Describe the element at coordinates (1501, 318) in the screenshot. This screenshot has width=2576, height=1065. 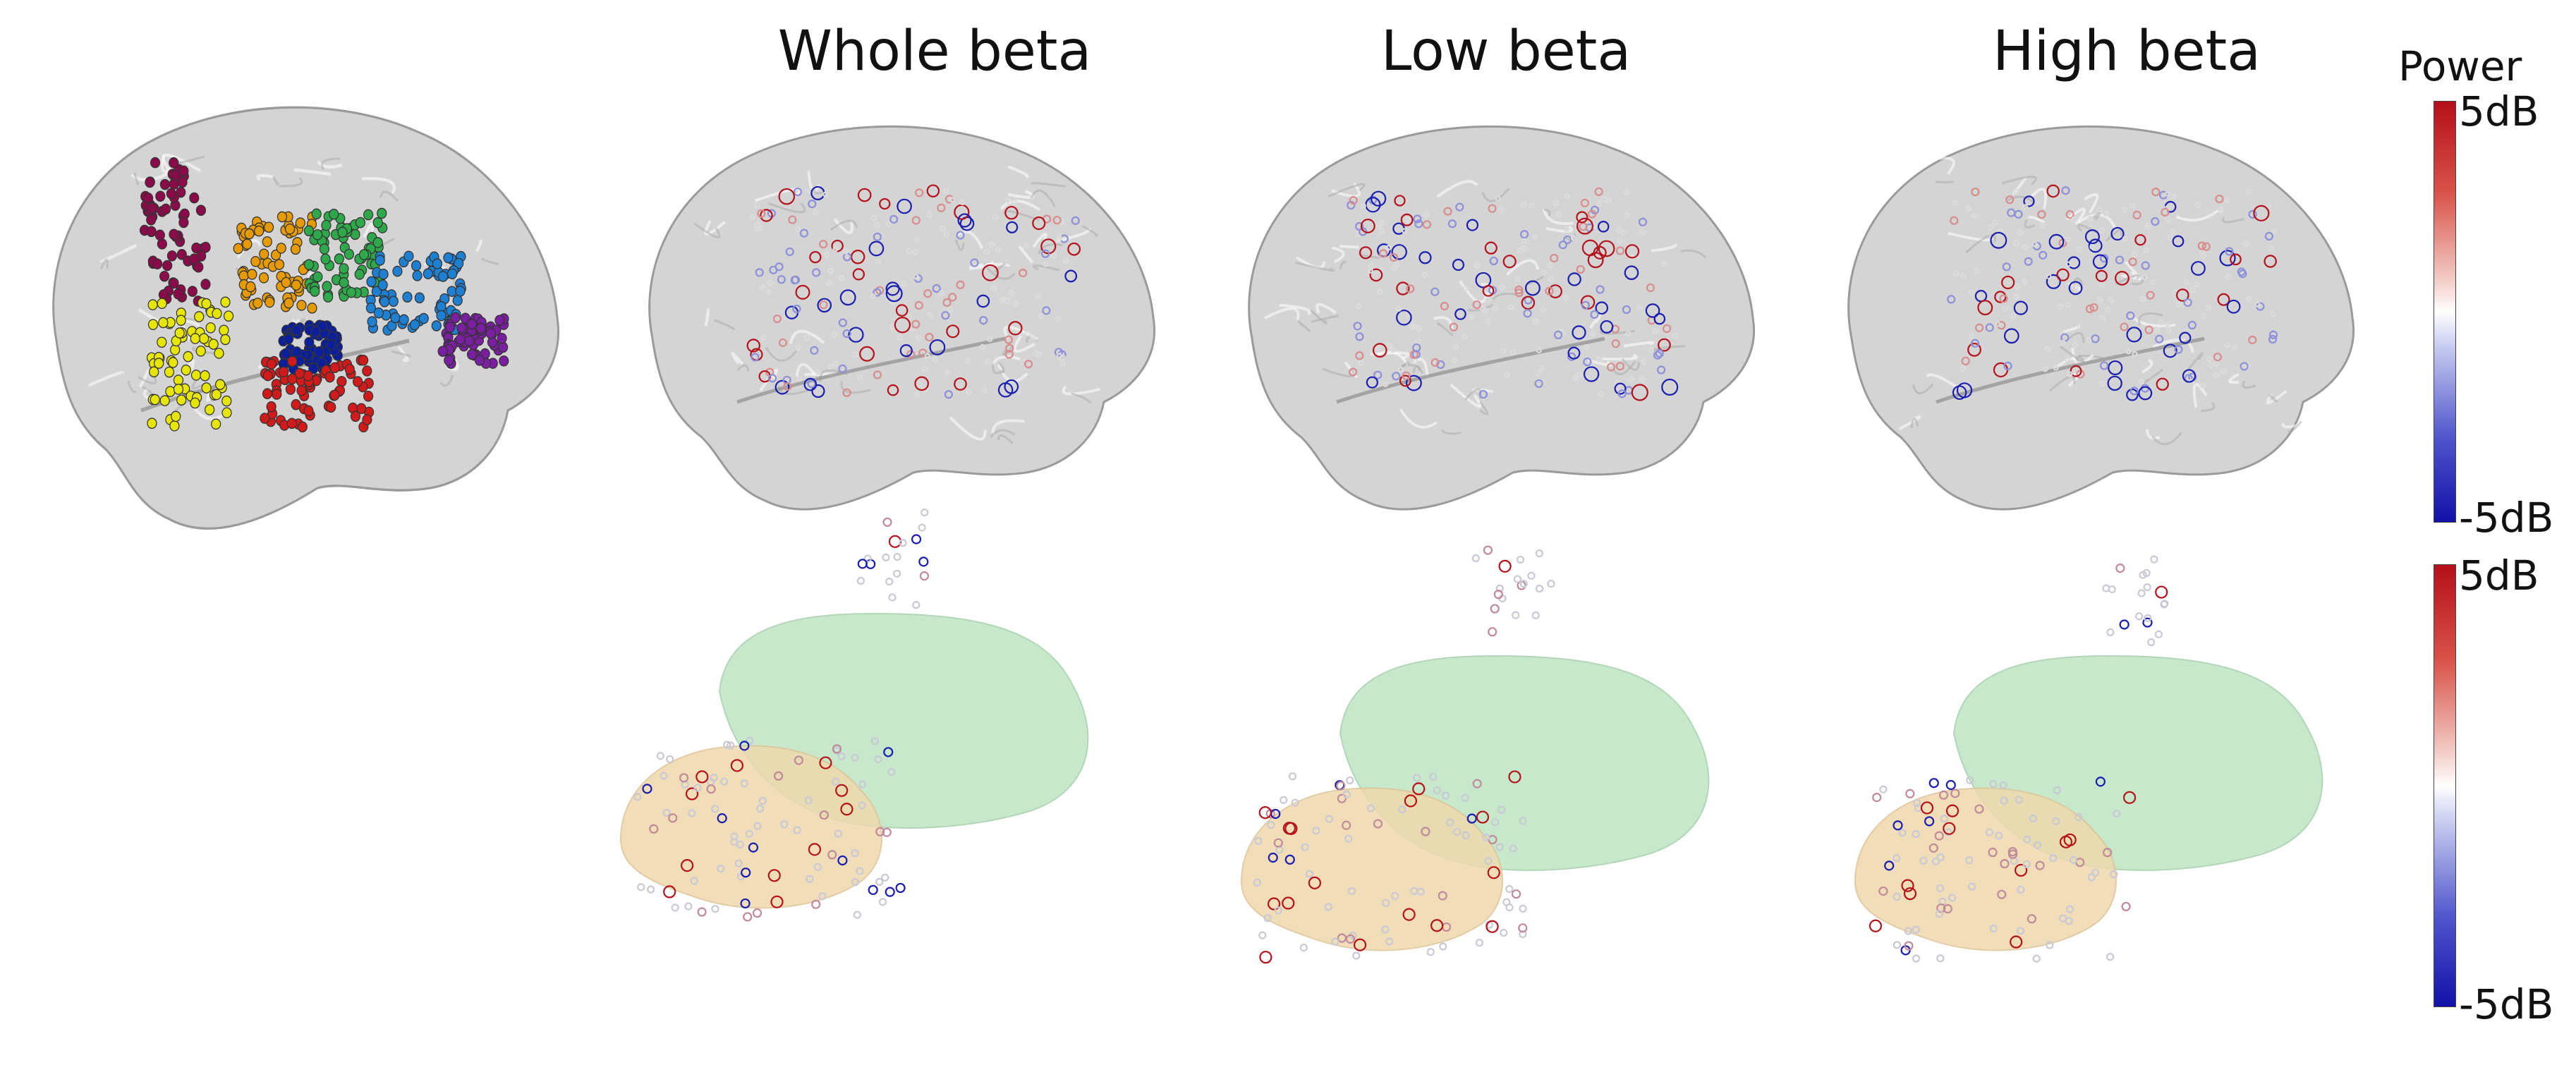
I see `brain-low-beta` at that location.